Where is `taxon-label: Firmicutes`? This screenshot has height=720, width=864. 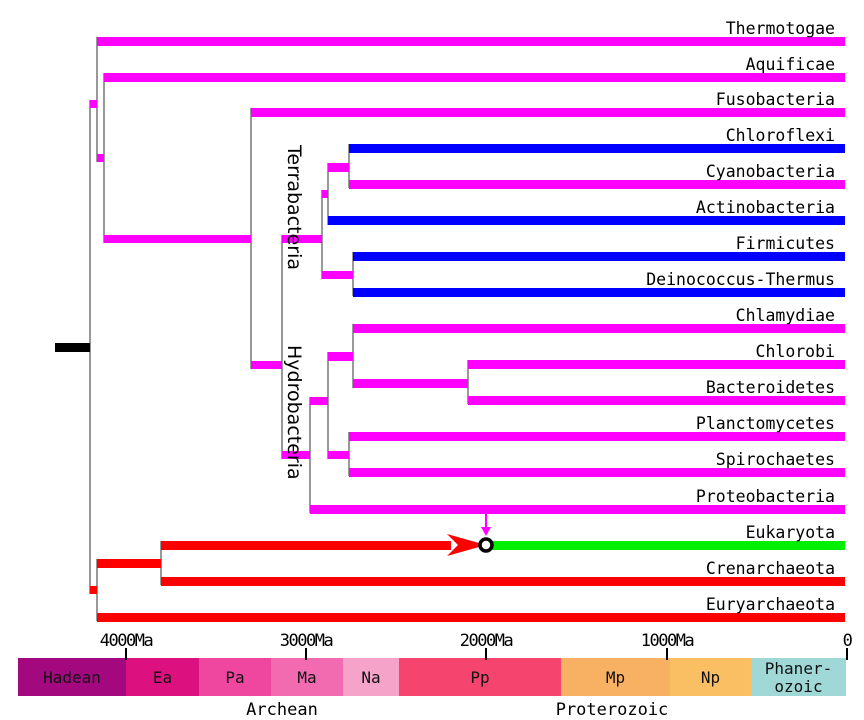
taxon-label: Firmicutes is located at coordinates (785, 243).